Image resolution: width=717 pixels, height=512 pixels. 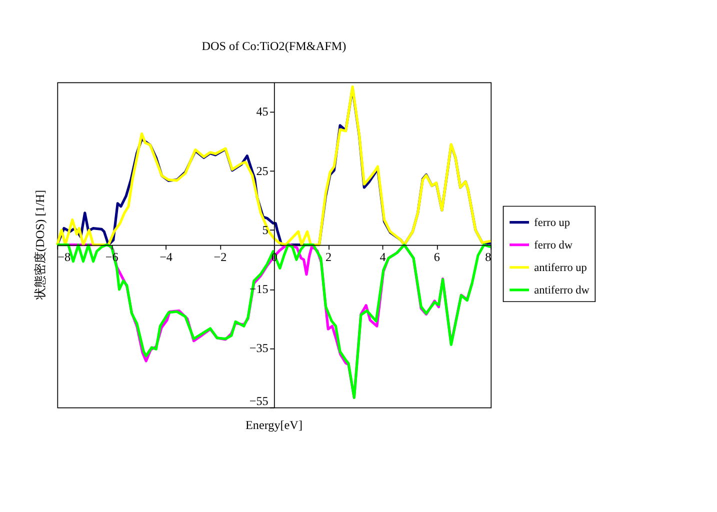 I want to click on x-tick-label: −8, so click(x=64, y=257).